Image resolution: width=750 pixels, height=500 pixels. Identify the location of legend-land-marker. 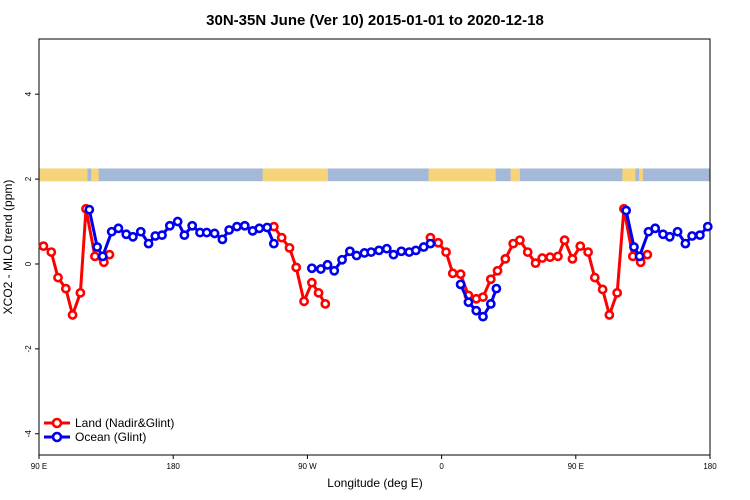
(57, 423).